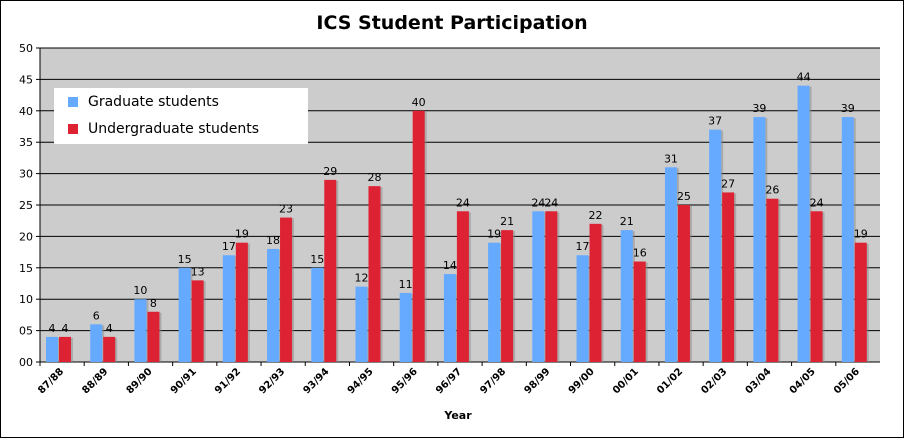  I want to click on x-tick-label: 91/92, so click(228, 381).